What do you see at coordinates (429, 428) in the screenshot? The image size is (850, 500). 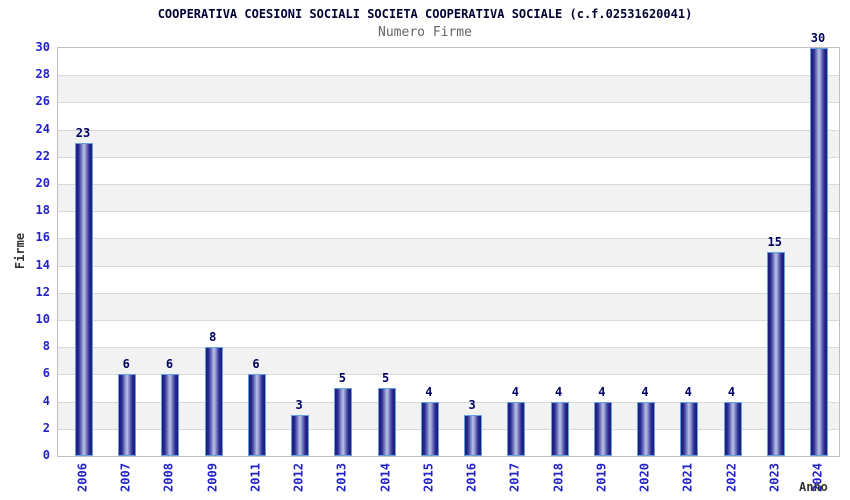 I see `bar-2015` at bounding box center [429, 428].